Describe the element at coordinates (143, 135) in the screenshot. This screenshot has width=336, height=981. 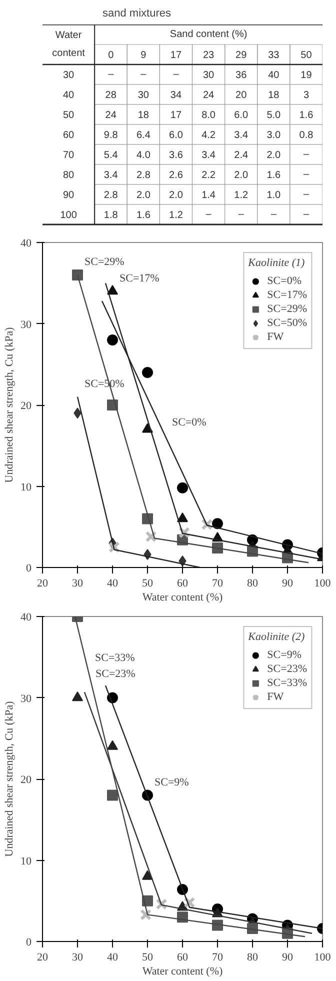
I see `data-label: 6.4` at that location.